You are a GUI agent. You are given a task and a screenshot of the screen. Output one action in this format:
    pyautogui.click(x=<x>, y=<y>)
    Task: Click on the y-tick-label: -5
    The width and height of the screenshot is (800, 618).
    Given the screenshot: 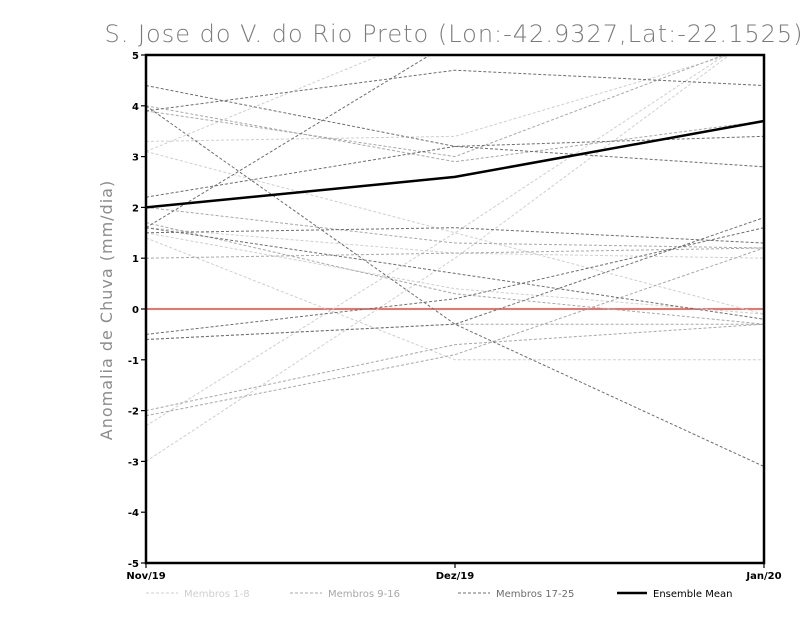 What is the action you would take?
    pyautogui.click(x=133, y=564)
    